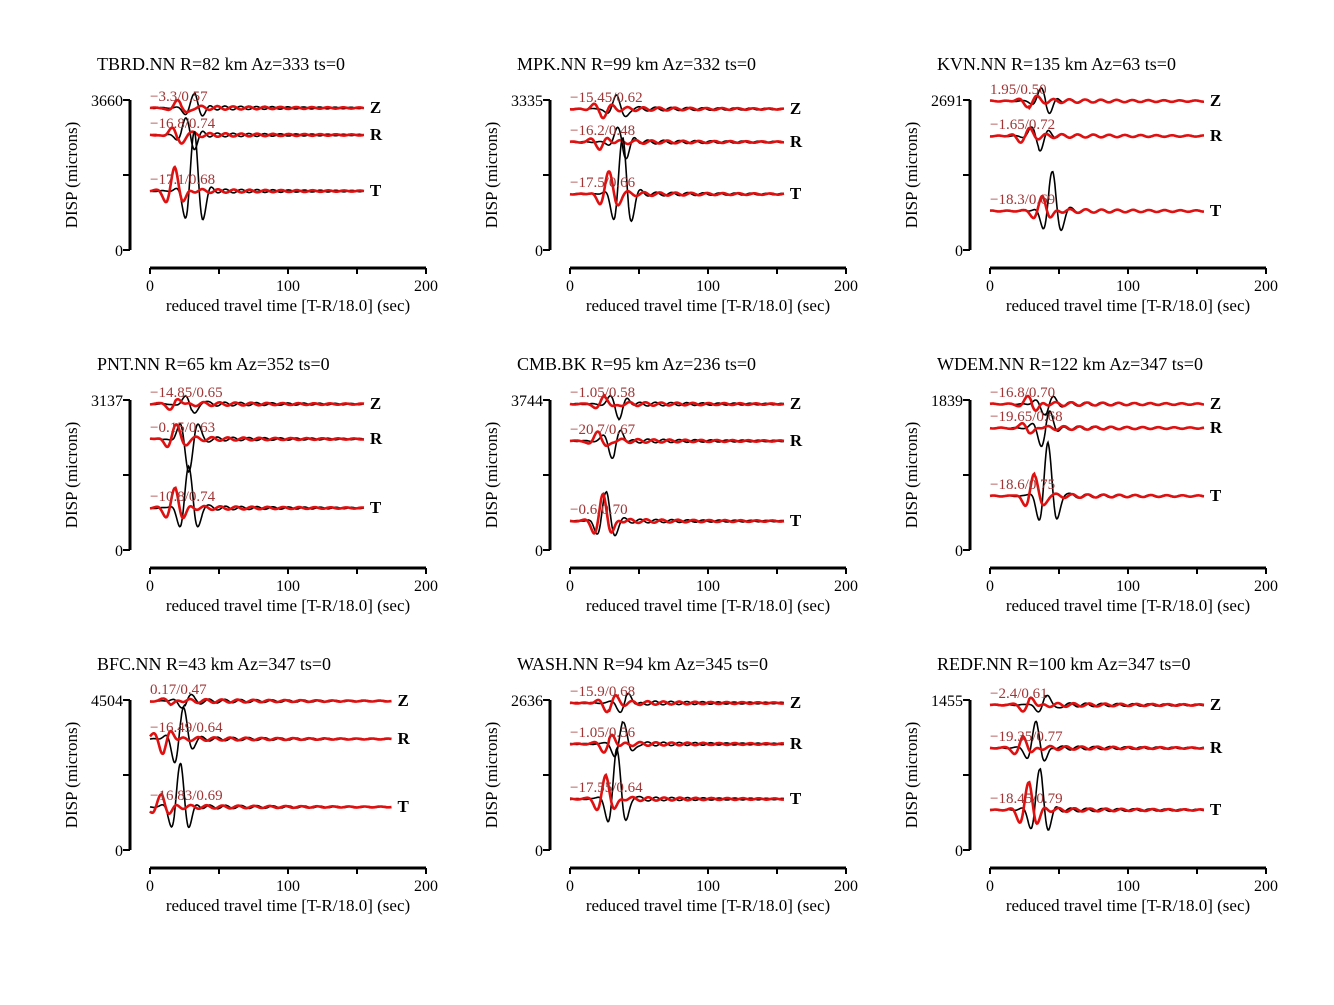 The width and height of the screenshot is (1334, 1005). What do you see at coordinates (603, 430) in the screenshot?
I see `fit-label-R: −20.7/0.67` at bounding box center [603, 430].